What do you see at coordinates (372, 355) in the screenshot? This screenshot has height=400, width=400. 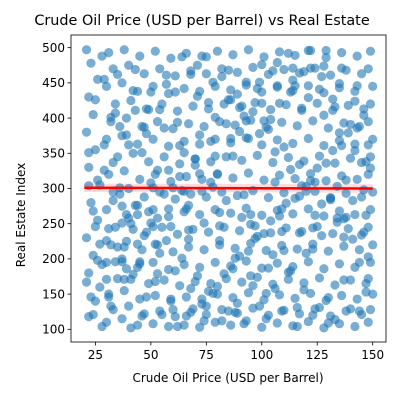 I see `x-tick-label: 150` at bounding box center [372, 355].